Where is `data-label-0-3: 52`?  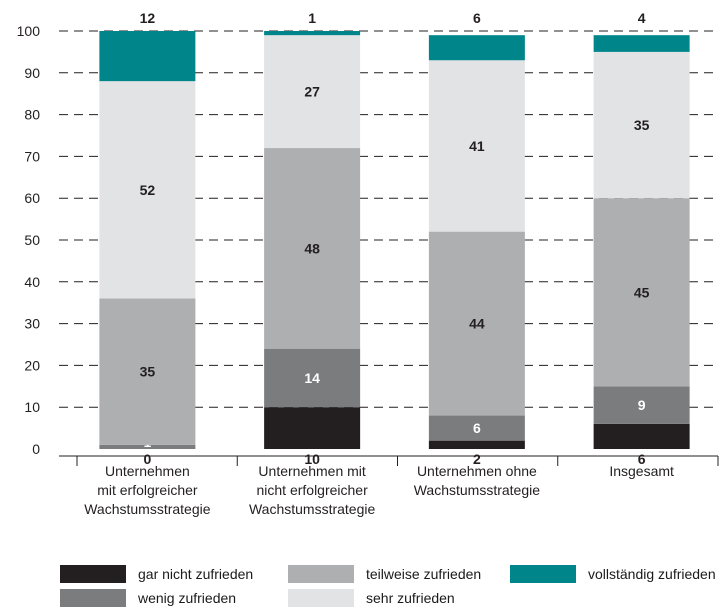 data-label-0-3: 52 is located at coordinates (148, 190).